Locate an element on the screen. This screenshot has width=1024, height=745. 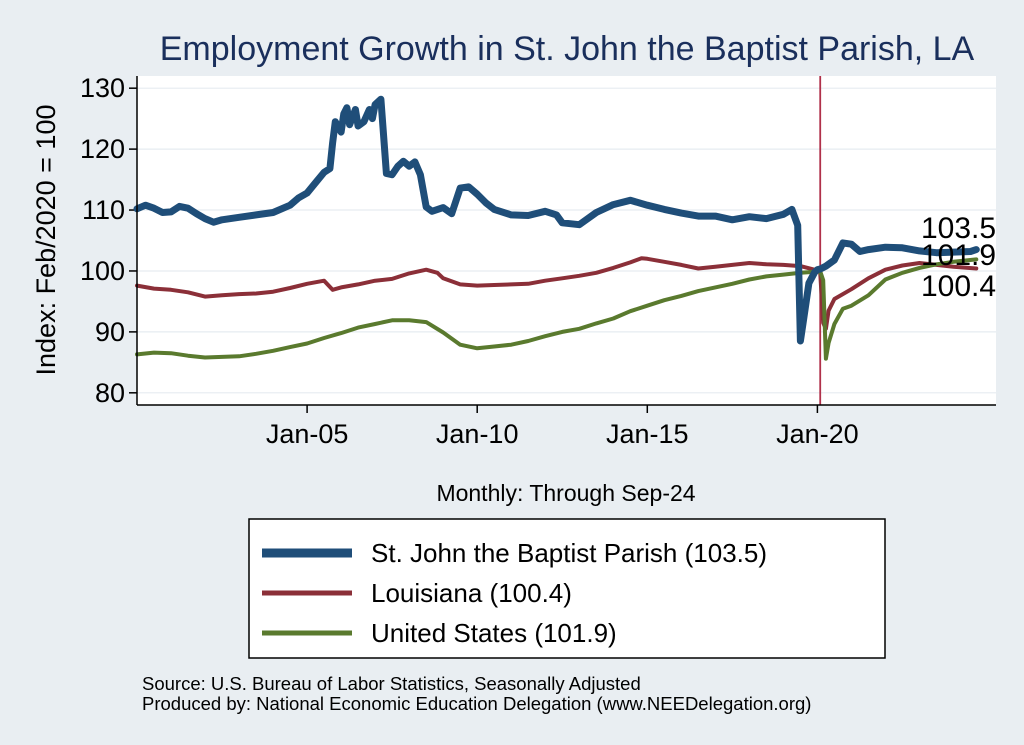
series-line-louisiana is located at coordinates (557, 293).